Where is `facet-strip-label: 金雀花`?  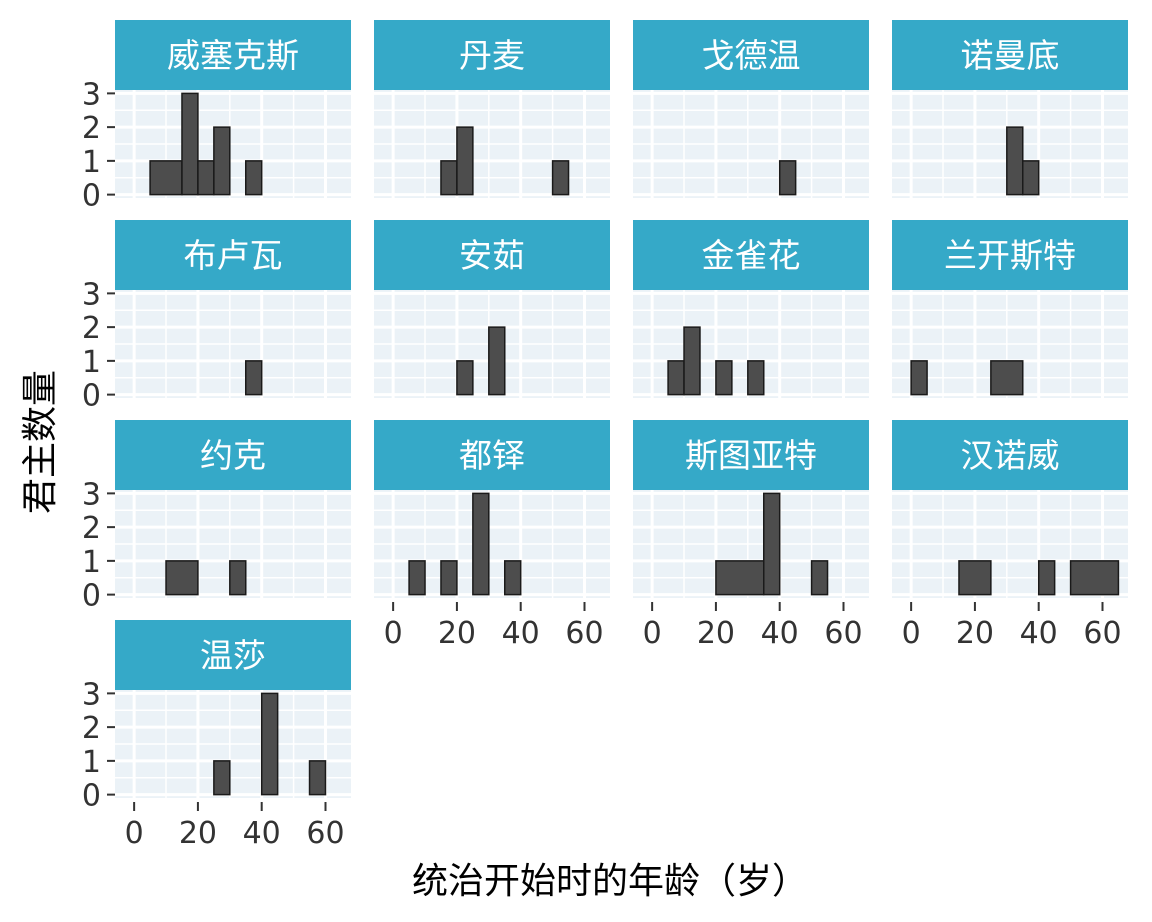 facet-strip-label: 金雀花 is located at coordinates (751, 255).